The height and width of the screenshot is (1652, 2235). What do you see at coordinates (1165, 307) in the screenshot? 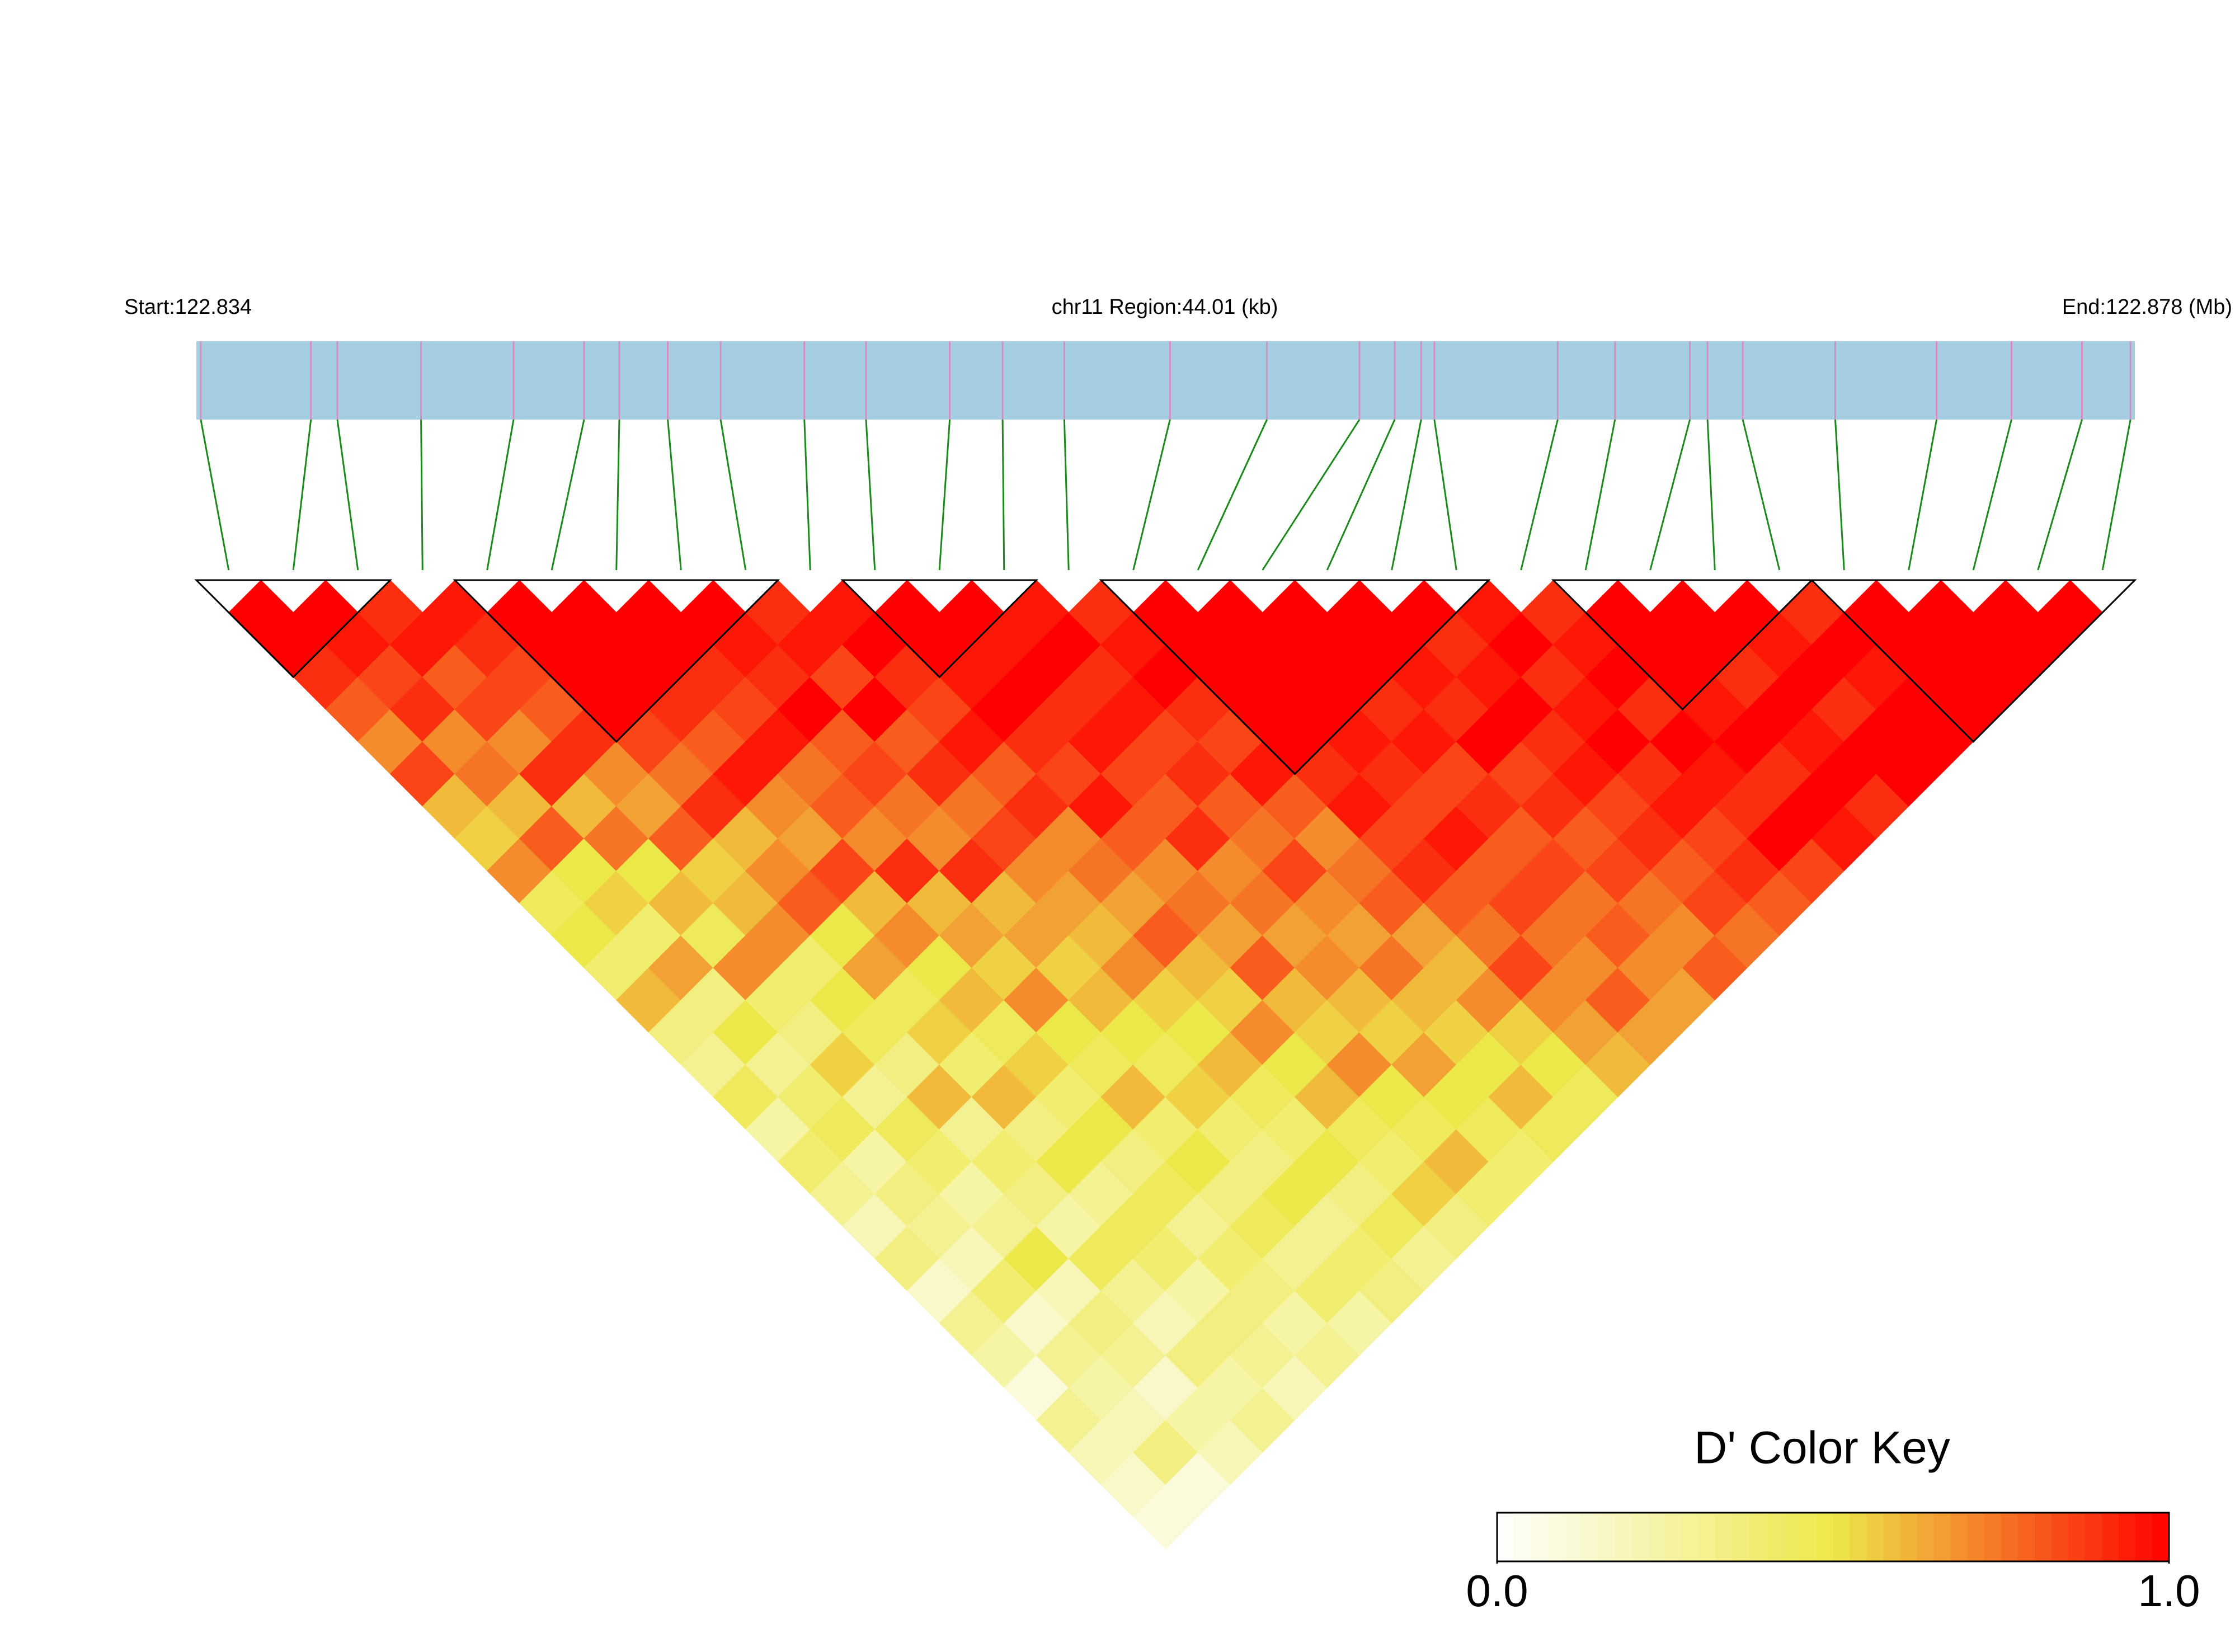
I see `region-label: chr11 Region:44.01 (kb)` at bounding box center [1165, 307].